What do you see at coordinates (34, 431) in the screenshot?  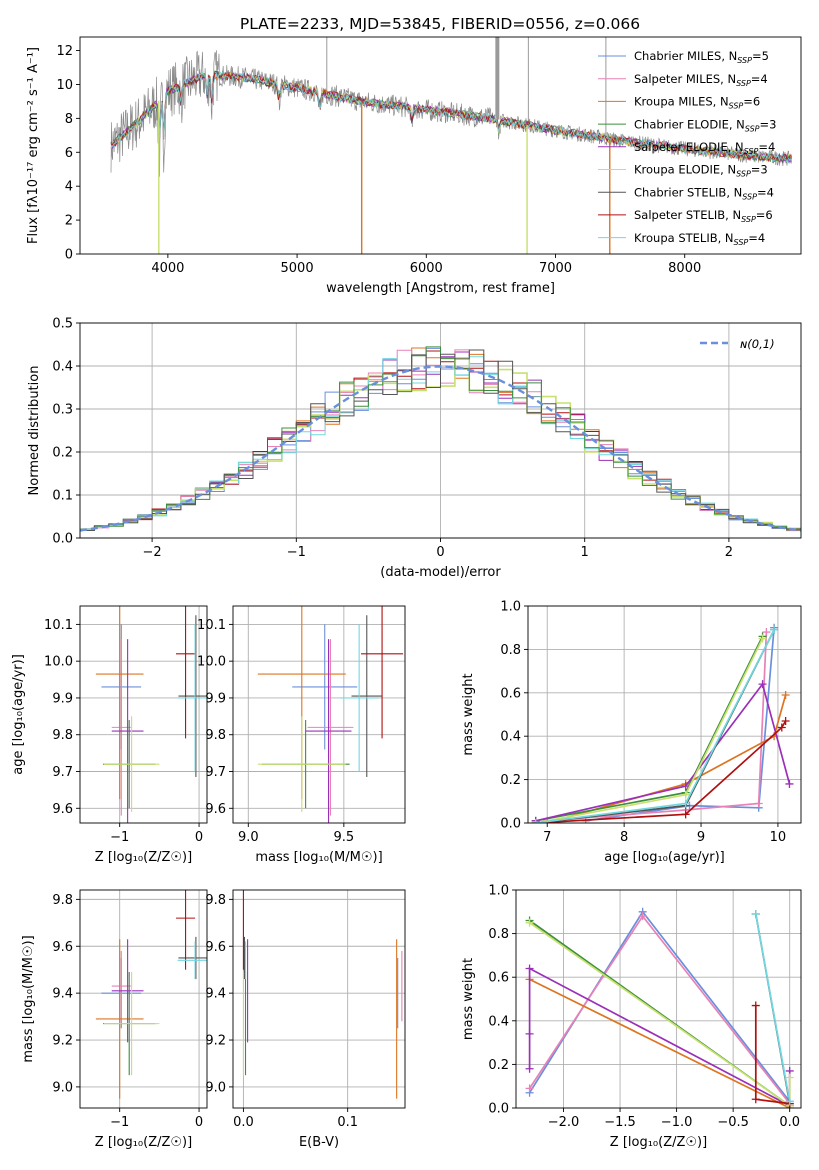 I see `y-axis-label: Normed distribution` at bounding box center [34, 431].